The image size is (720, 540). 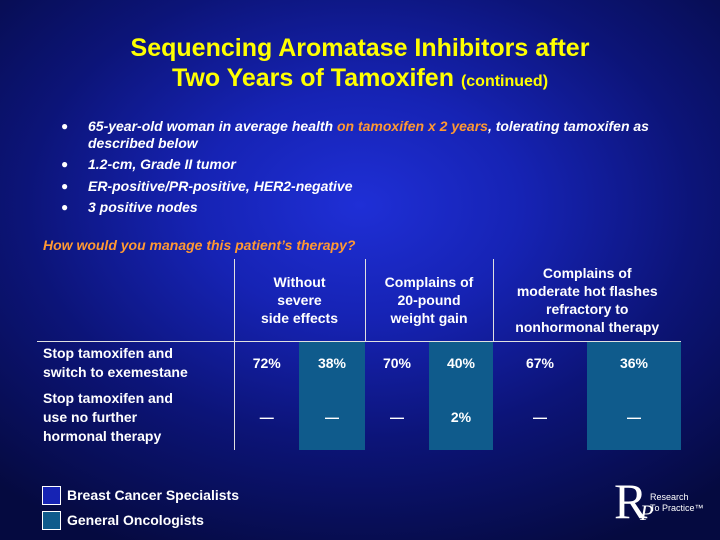 I want to click on legend-label: General Oncologists, so click(x=135, y=520).